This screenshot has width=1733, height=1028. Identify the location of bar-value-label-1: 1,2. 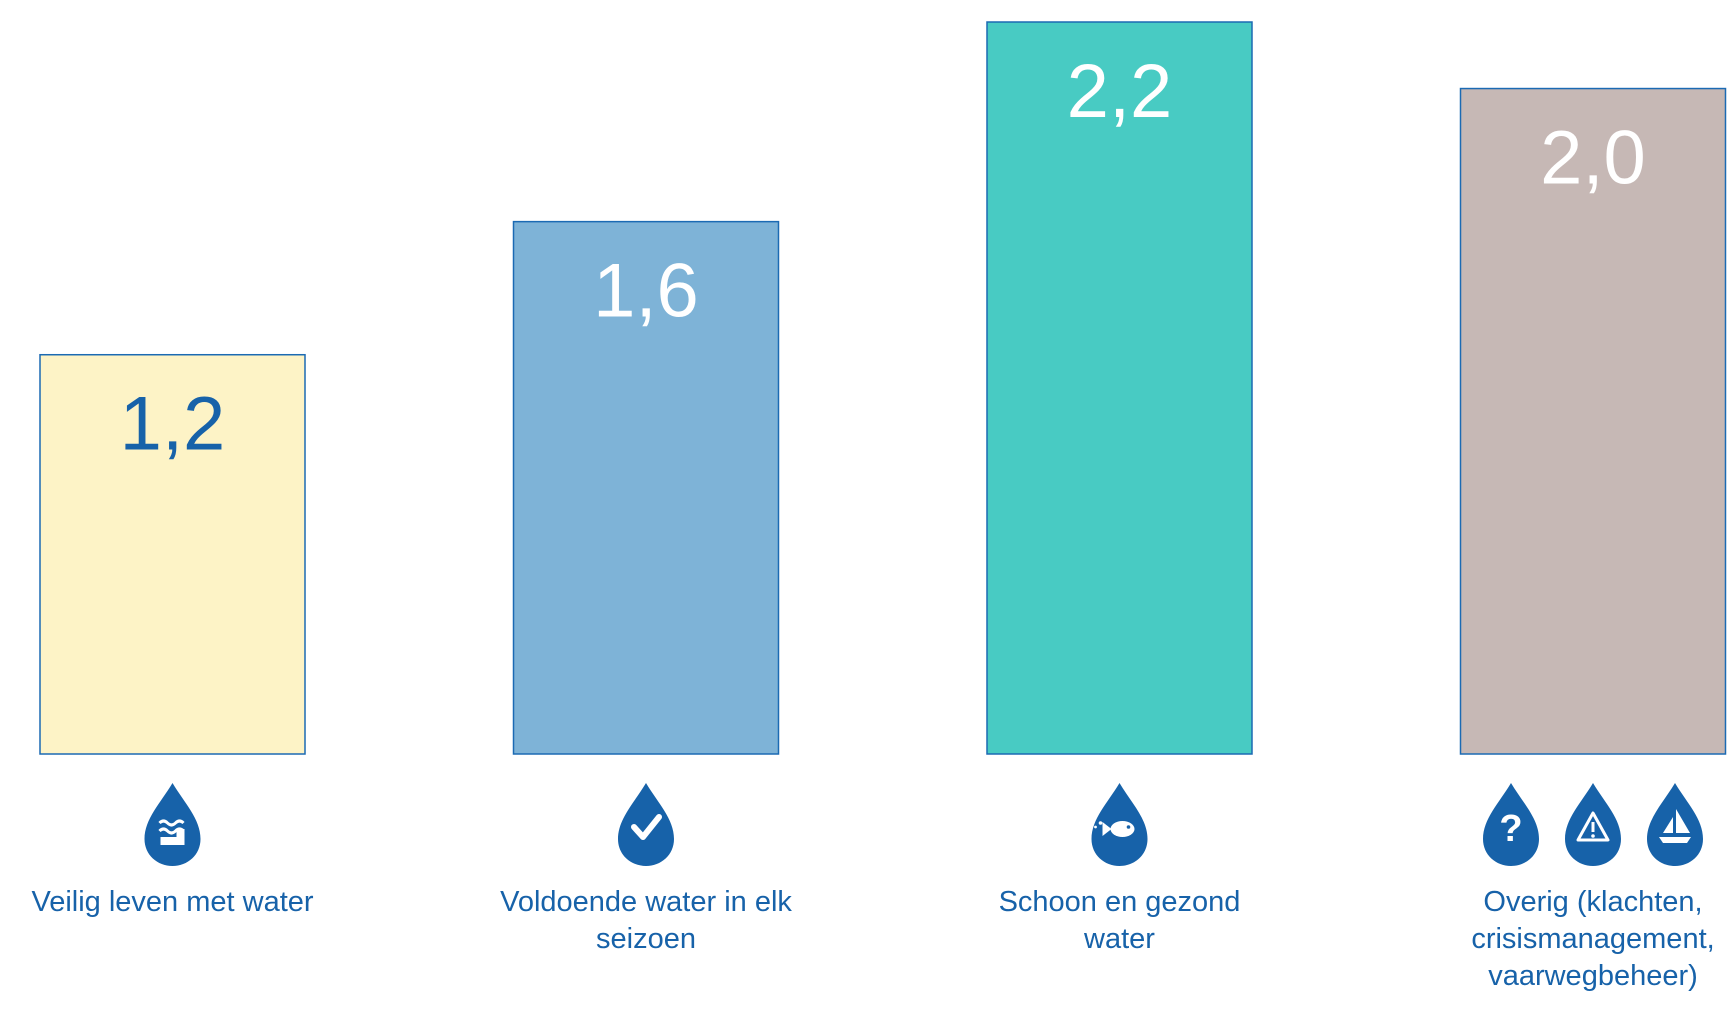
(173, 424).